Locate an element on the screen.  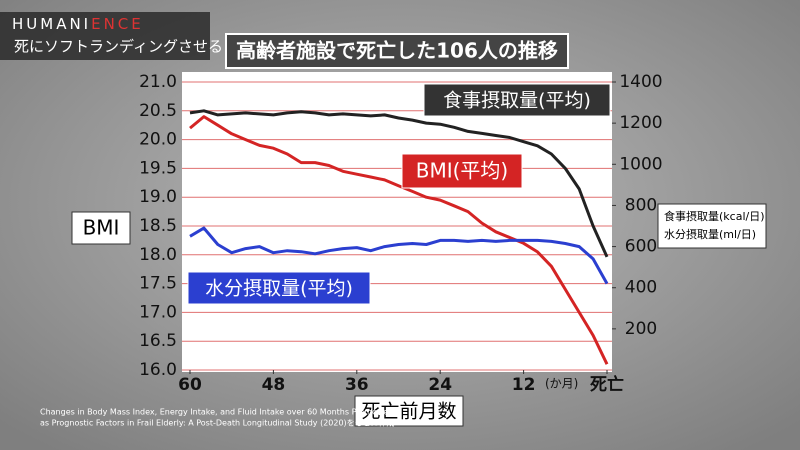
x-unit: (か月) is located at coordinates (561, 384).